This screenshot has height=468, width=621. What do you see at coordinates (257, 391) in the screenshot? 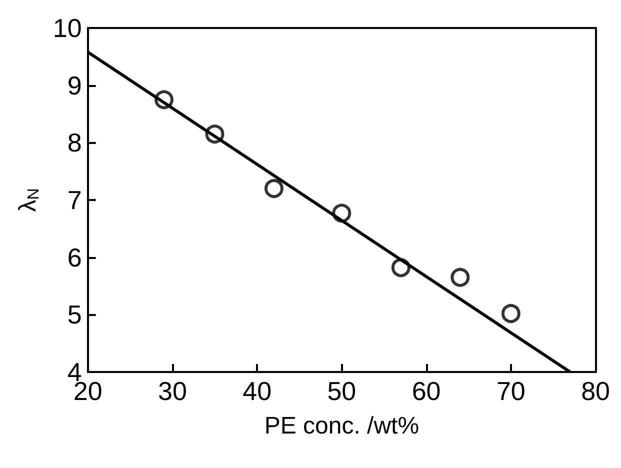
I see `x-tick-label: 40` at bounding box center [257, 391].